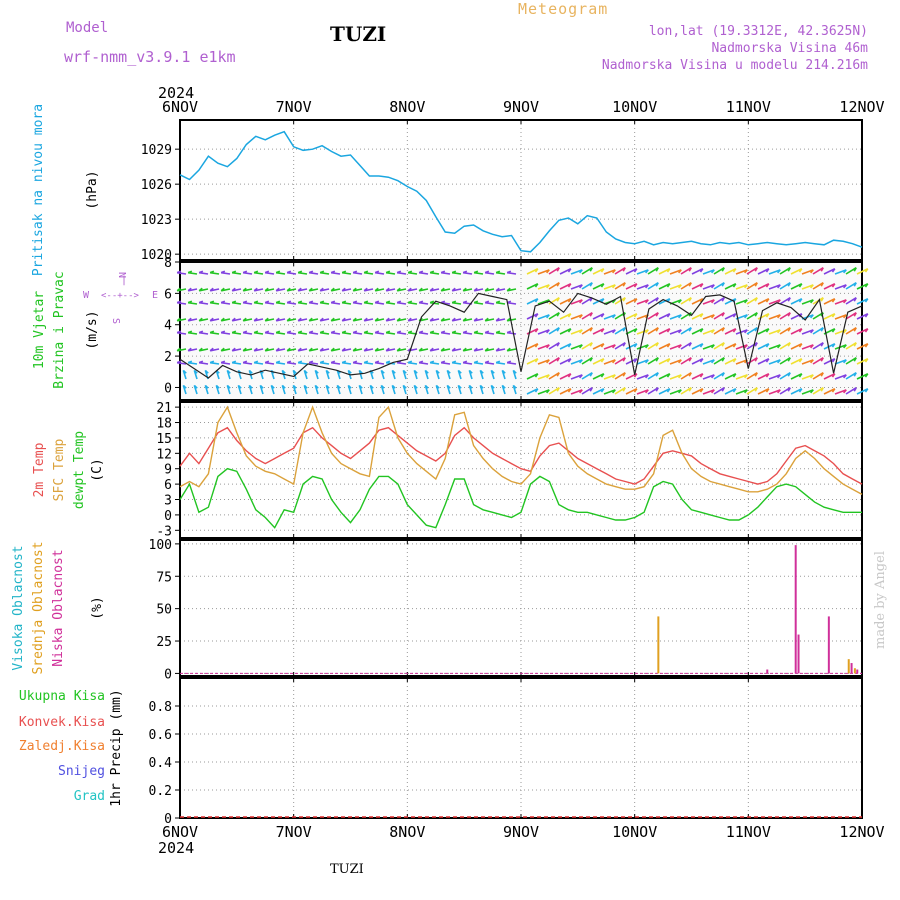 This screenshot has height=900, width=900. What do you see at coordinates (160, 791) in the screenshot?
I see `ytick-label: 0.2` at bounding box center [160, 791].